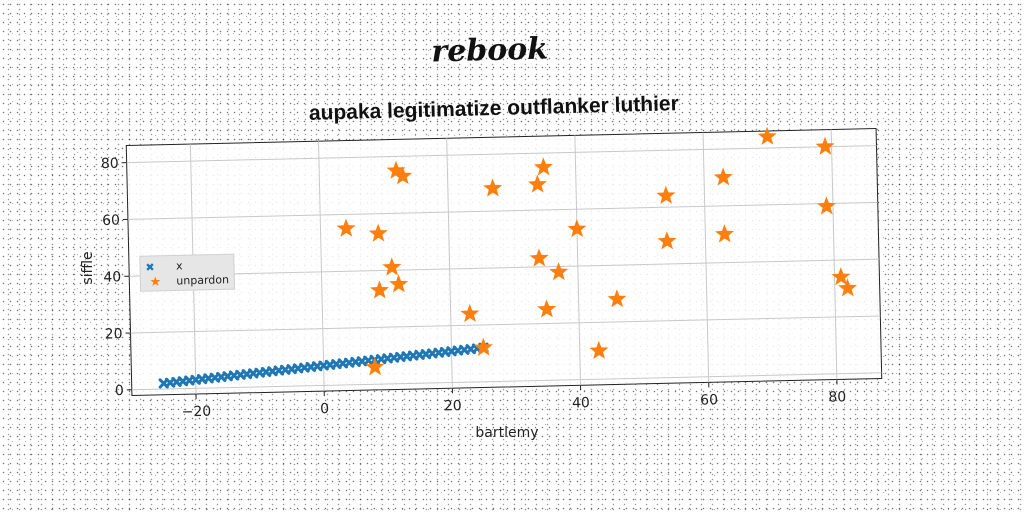 The height and width of the screenshot is (512, 1024). What do you see at coordinates (114, 334) in the screenshot?
I see `y-tick-label: 20` at bounding box center [114, 334].